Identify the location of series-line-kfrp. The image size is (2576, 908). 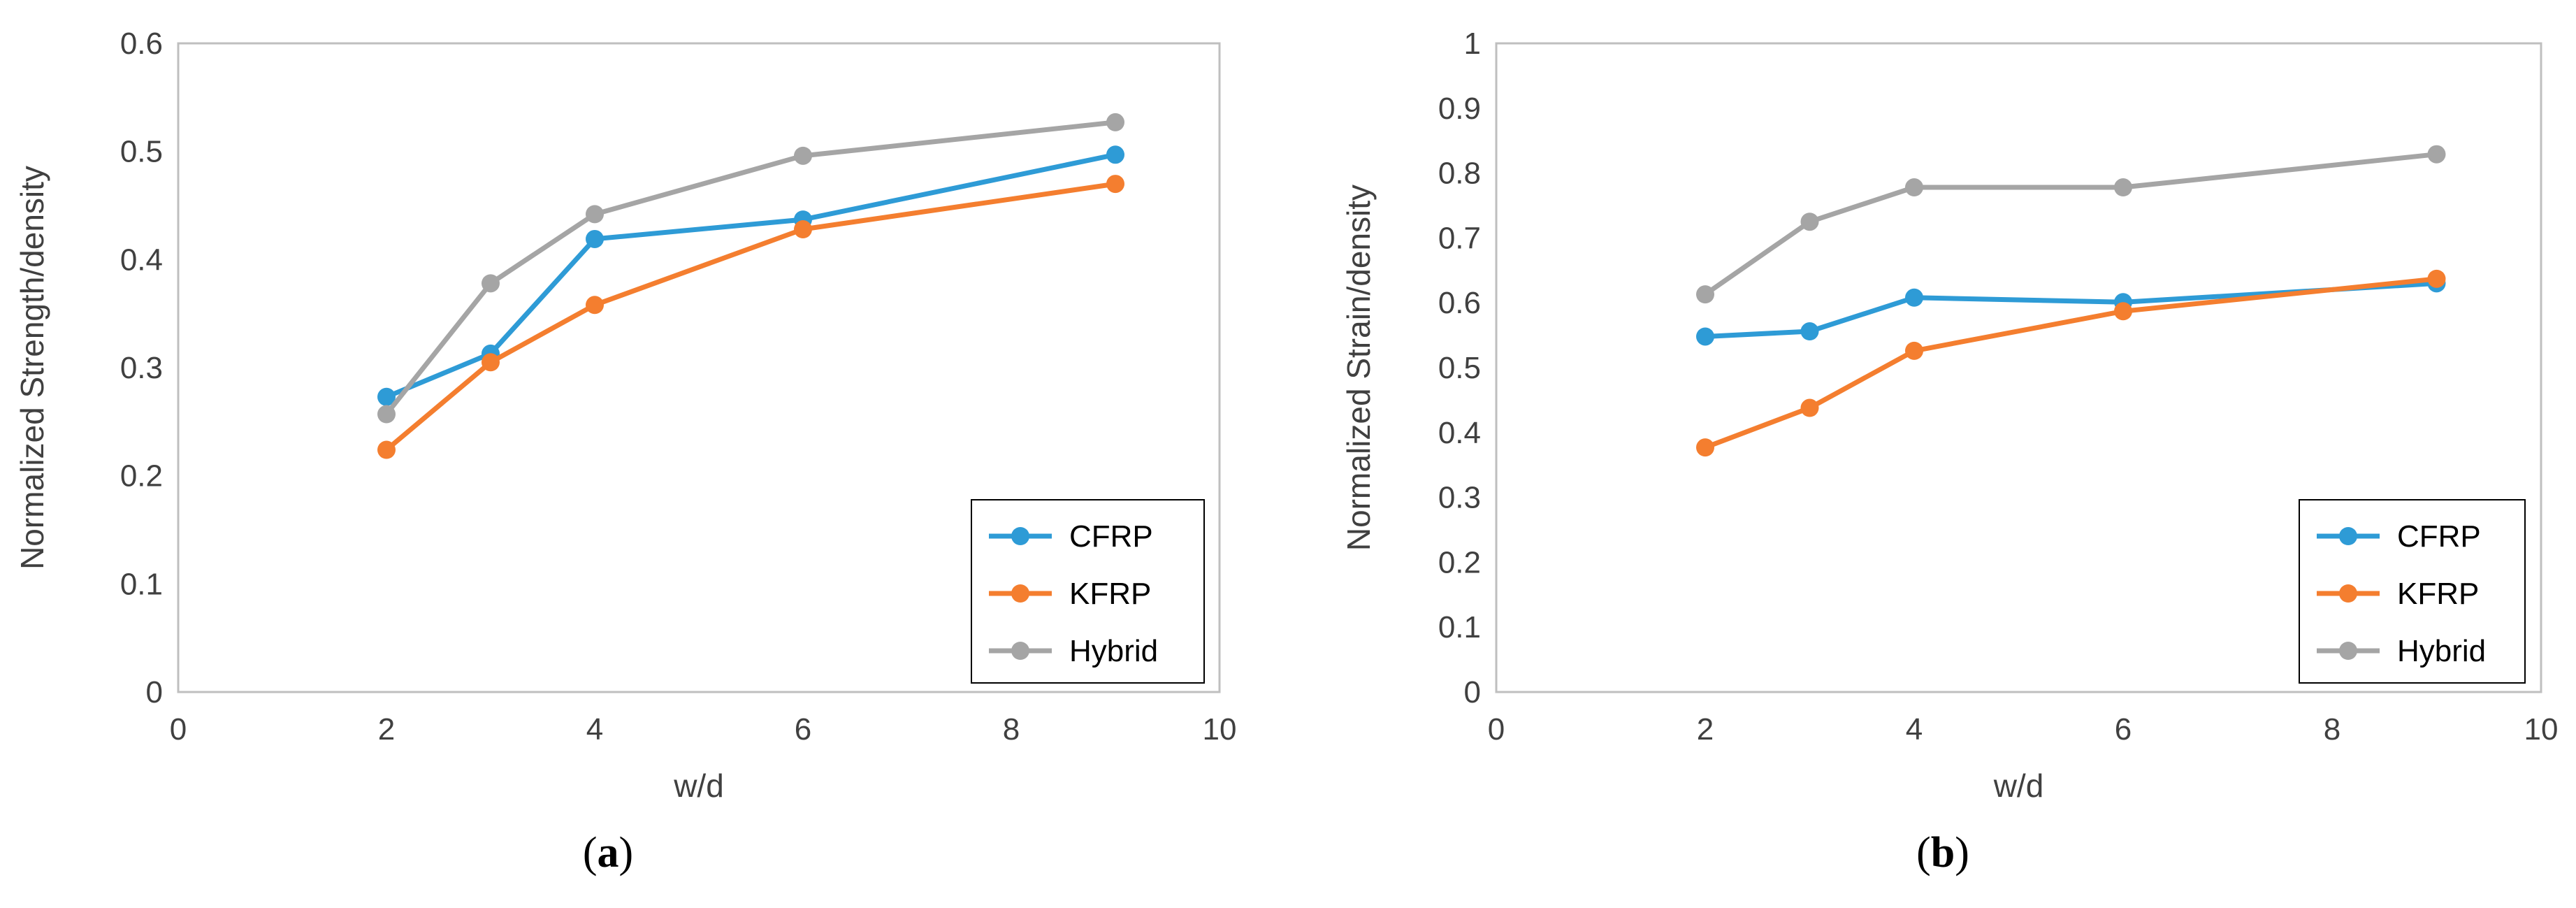
(2070, 363).